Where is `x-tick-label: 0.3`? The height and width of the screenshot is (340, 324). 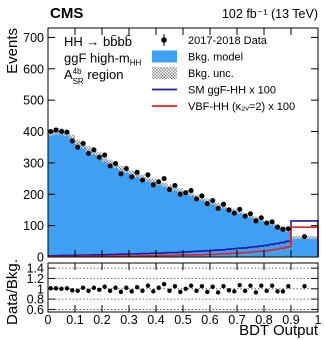
x-tick-label: 0.3 is located at coordinates (128, 320).